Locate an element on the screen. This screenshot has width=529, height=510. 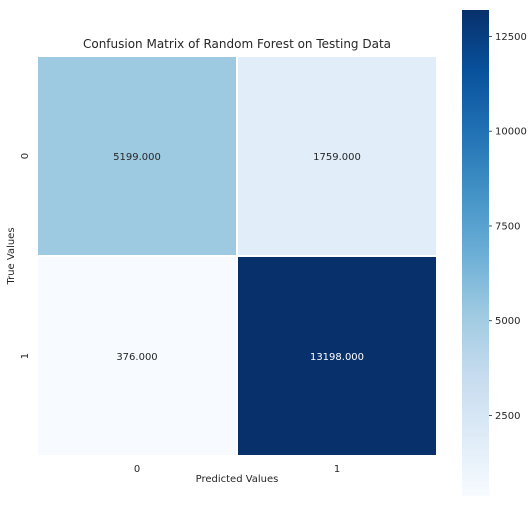
cell-value-label-1-1: 13198.000 is located at coordinates (337, 357).